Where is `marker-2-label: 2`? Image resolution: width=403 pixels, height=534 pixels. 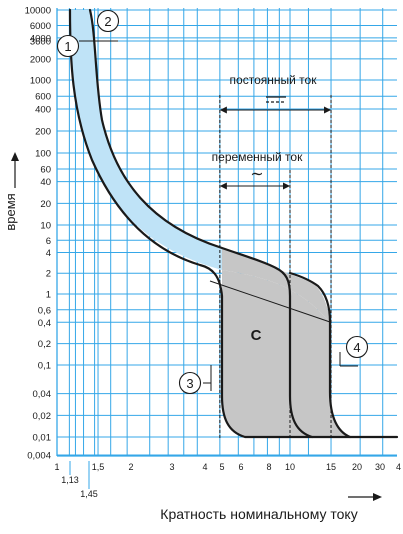
marker-2-label: 2 is located at coordinates (107, 21).